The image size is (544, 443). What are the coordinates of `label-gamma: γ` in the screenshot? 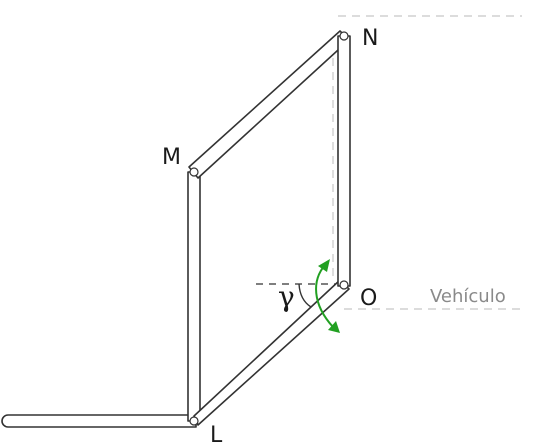 It's located at (286, 296).